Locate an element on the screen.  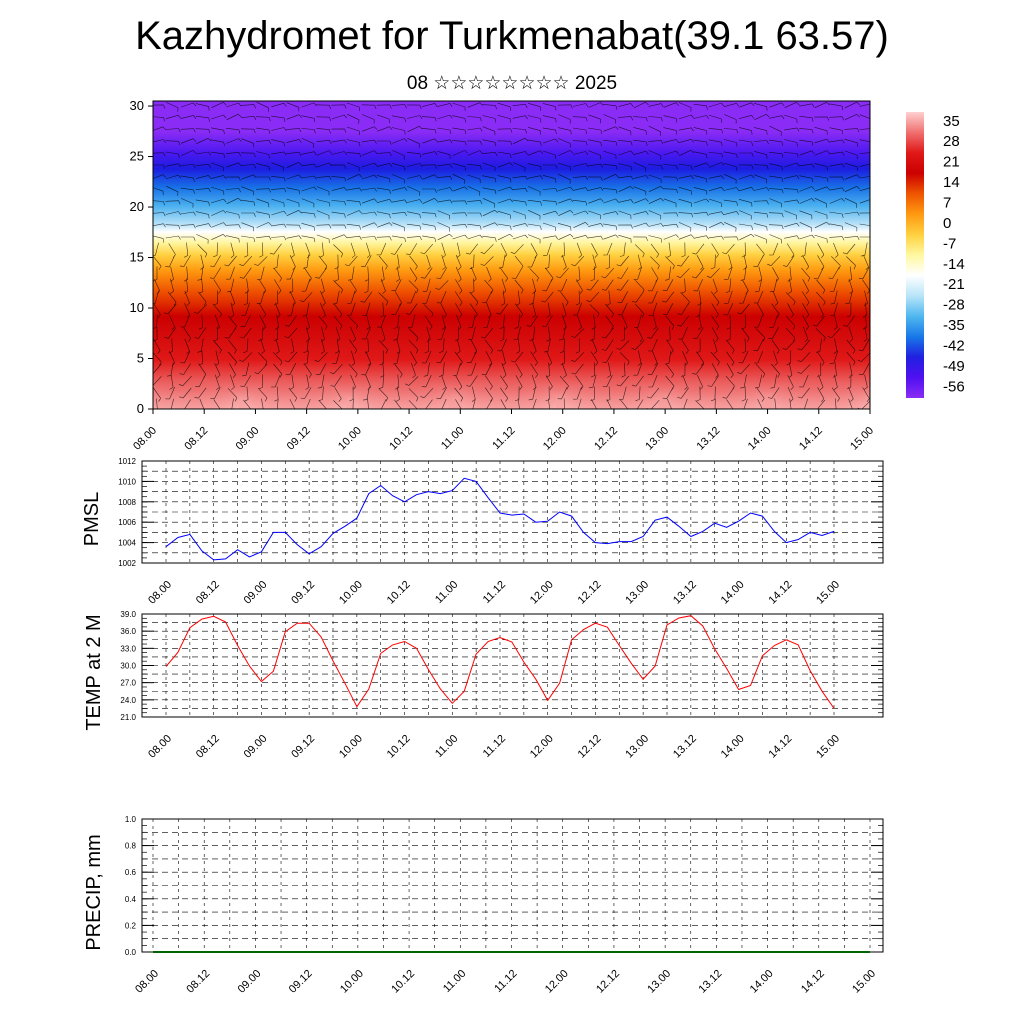
y-tick-label: 1004 is located at coordinates (127, 543).